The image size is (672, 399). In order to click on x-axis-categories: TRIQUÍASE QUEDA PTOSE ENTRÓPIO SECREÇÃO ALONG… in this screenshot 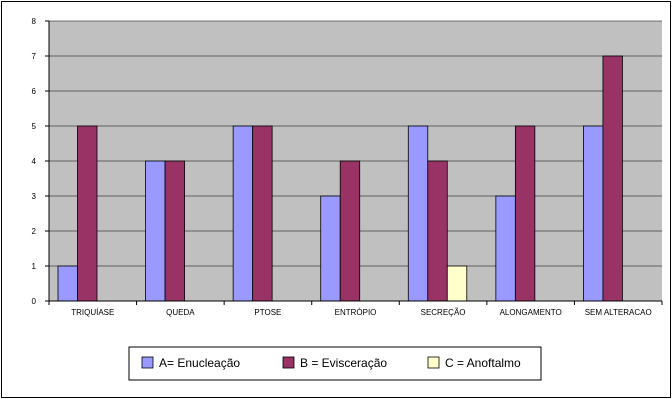, I will do `click(355, 309)`.